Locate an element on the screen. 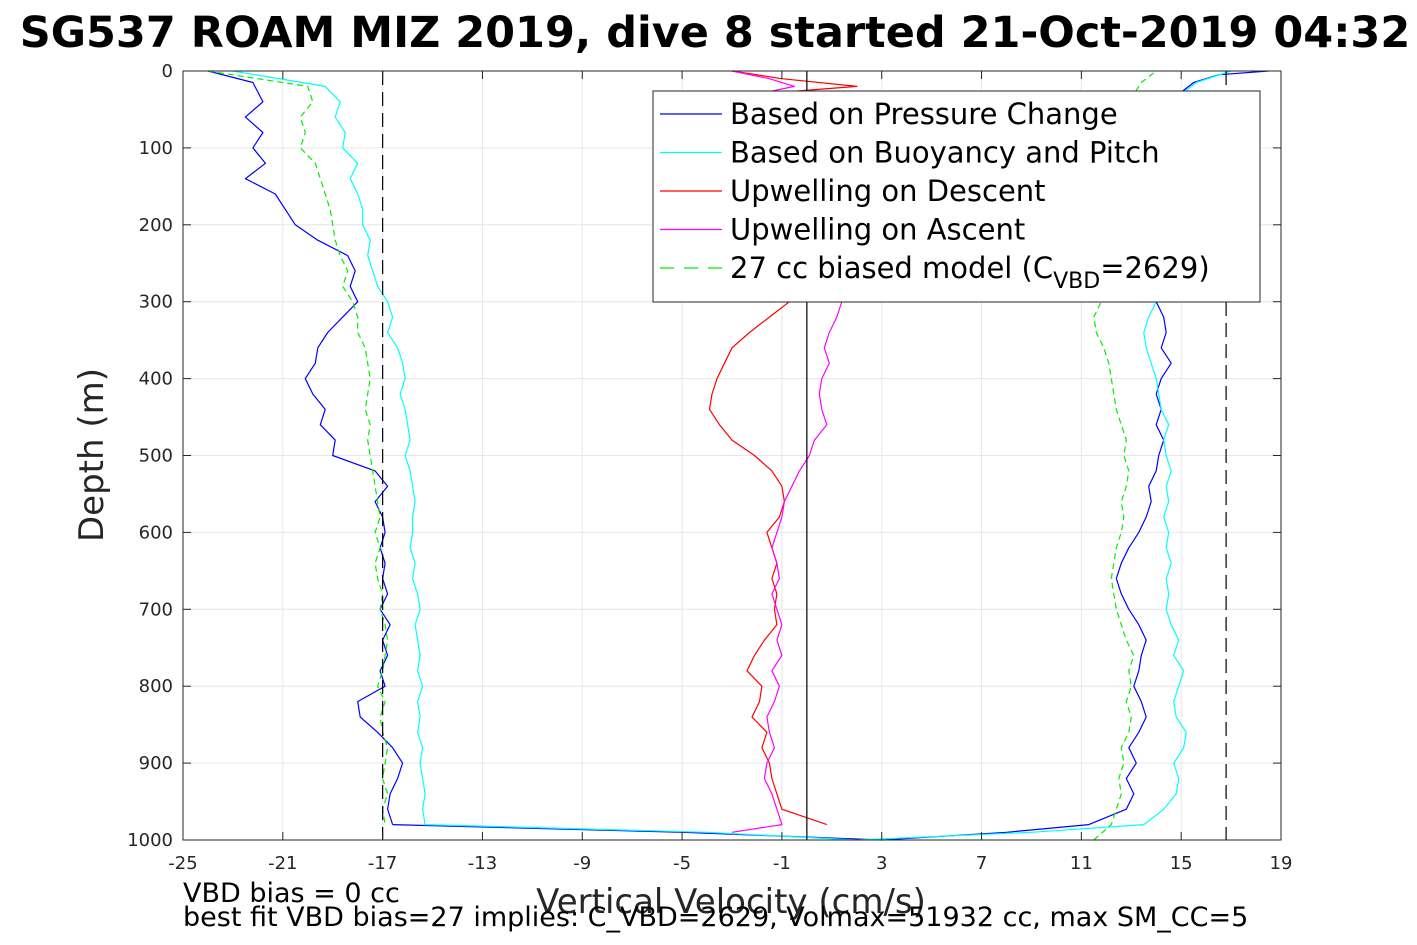 Image resolution: width=1417 pixels, height=945 pixels. y-tick-label: 200 is located at coordinates (156, 225).